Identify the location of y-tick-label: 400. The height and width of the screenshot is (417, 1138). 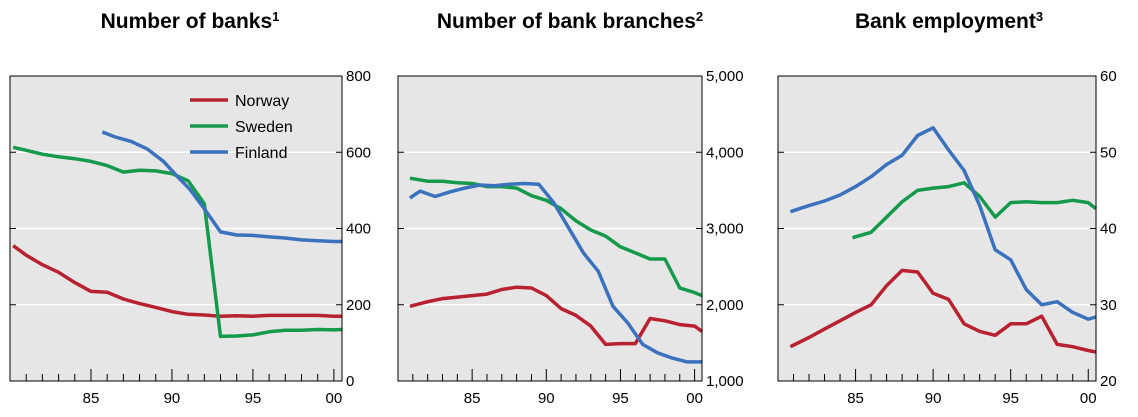
(358, 229).